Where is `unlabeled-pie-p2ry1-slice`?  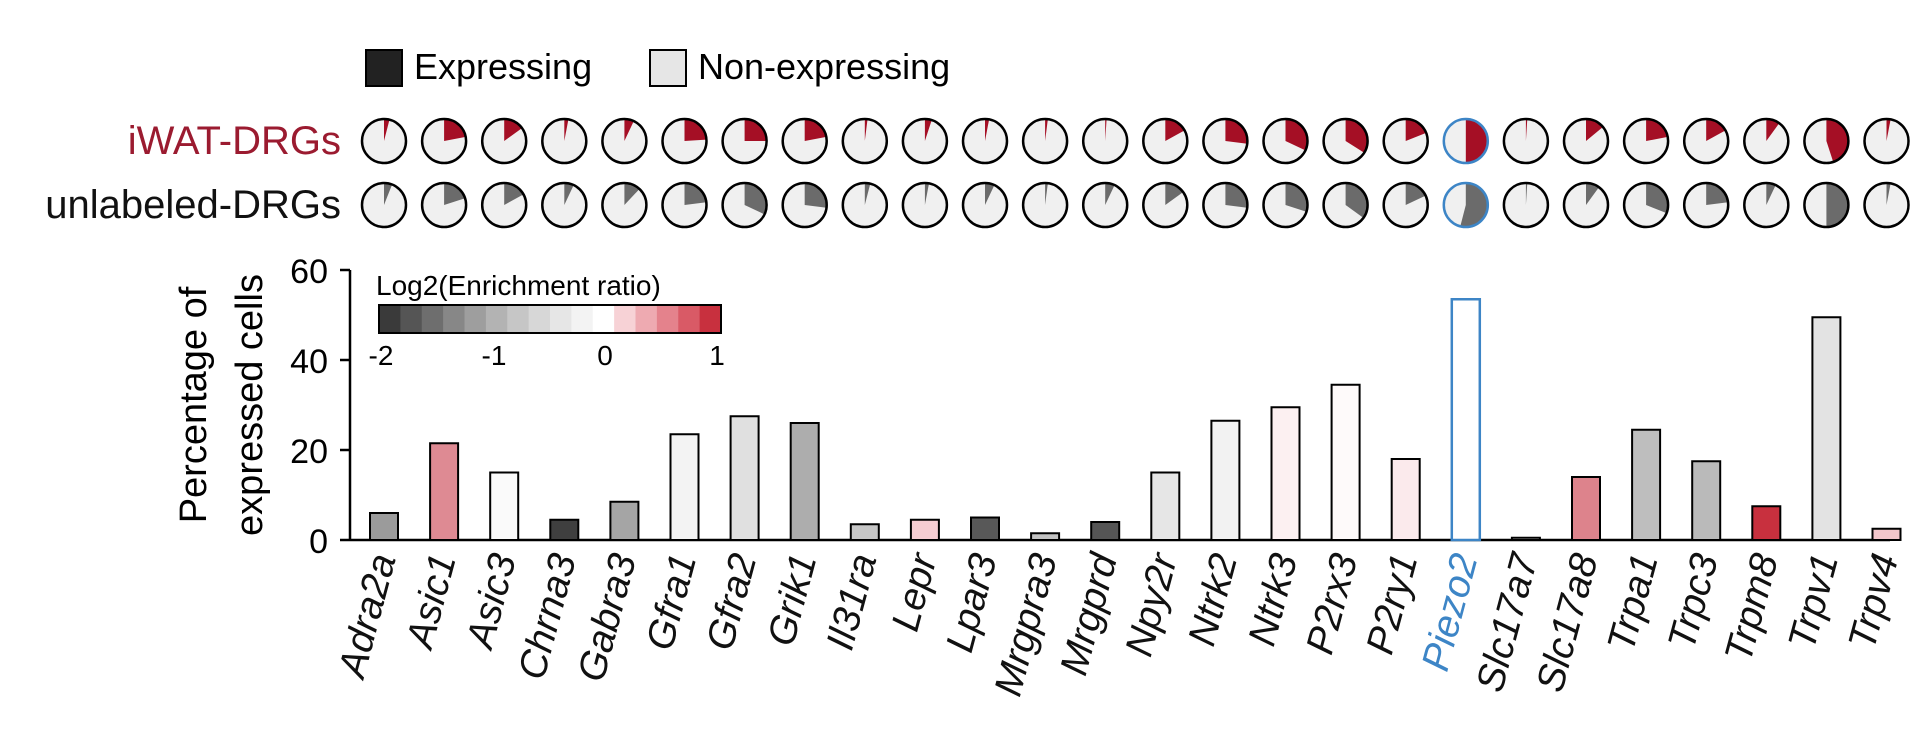 unlabeled-pie-p2ry1-slice is located at coordinates (1415, 194).